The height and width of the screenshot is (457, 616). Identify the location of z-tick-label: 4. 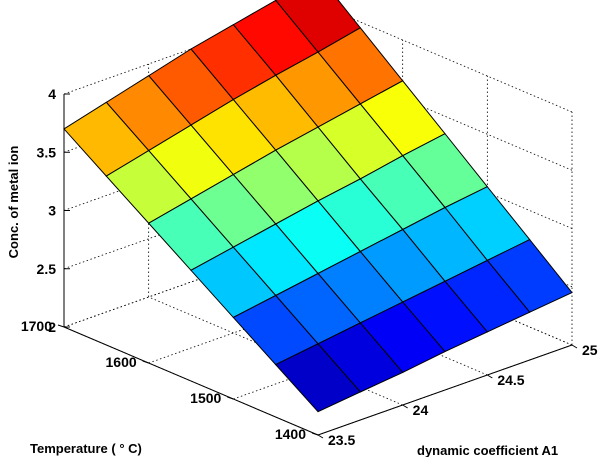
(52, 94).